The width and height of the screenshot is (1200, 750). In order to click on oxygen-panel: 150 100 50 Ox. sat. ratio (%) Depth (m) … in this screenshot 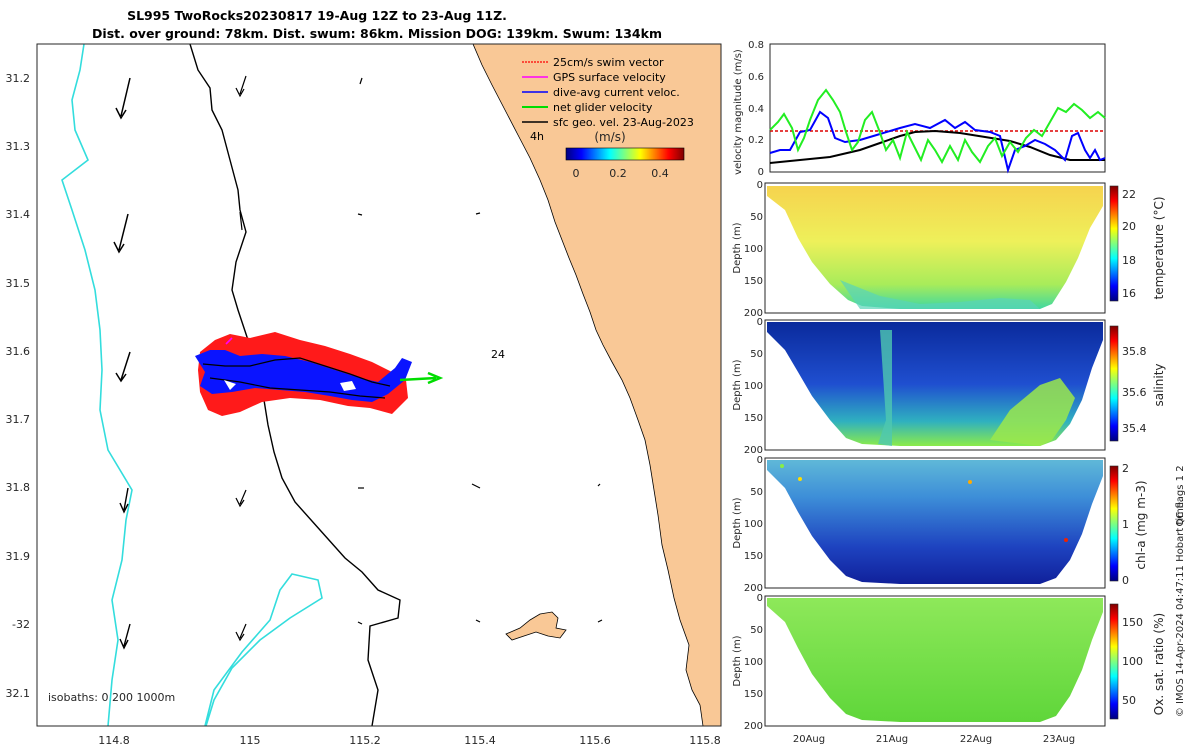, I will do `click(949, 662)`.